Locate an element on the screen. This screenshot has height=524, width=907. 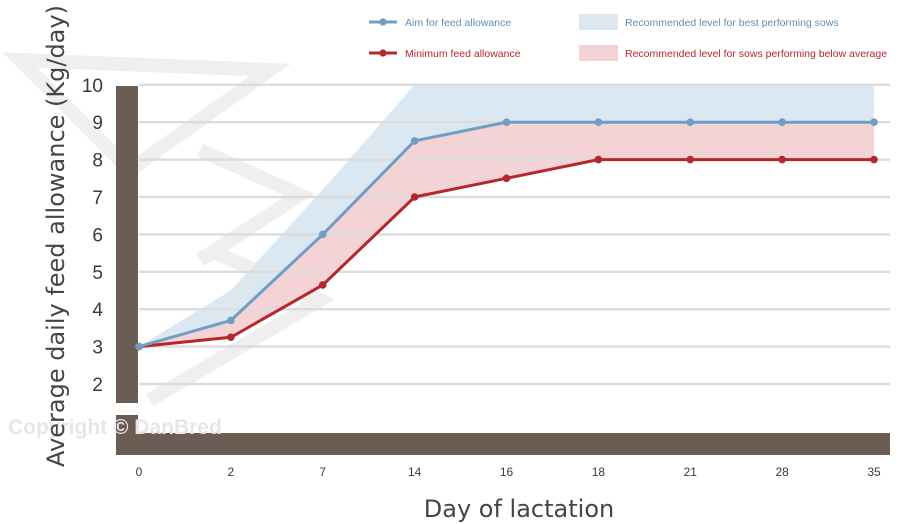
x-tick-label: 21 is located at coordinates (691, 472).